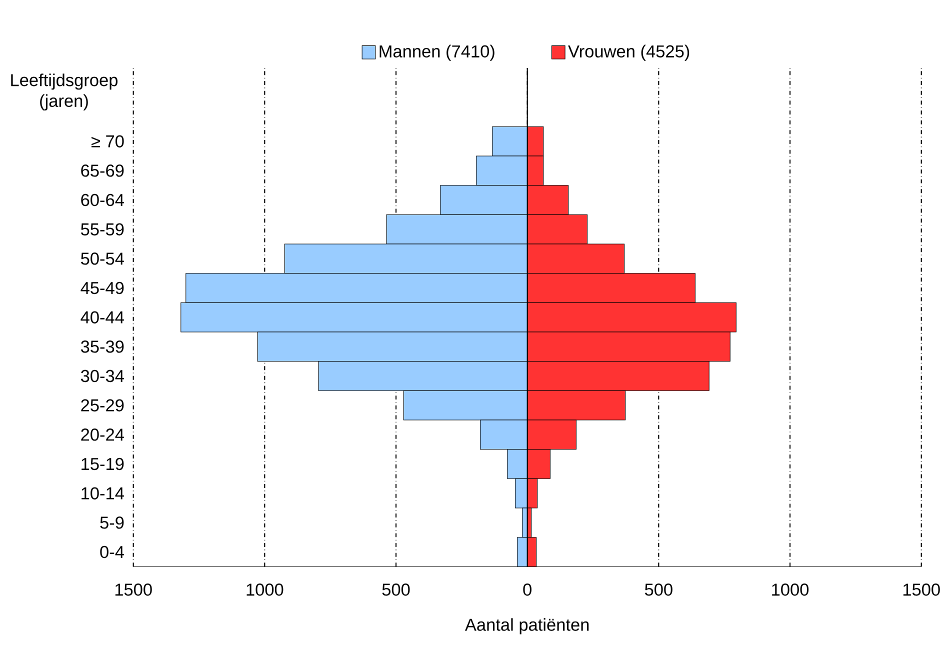  Describe the element at coordinates (102, 376) in the screenshot. I see `y-tick-label: 30-34` at that location.